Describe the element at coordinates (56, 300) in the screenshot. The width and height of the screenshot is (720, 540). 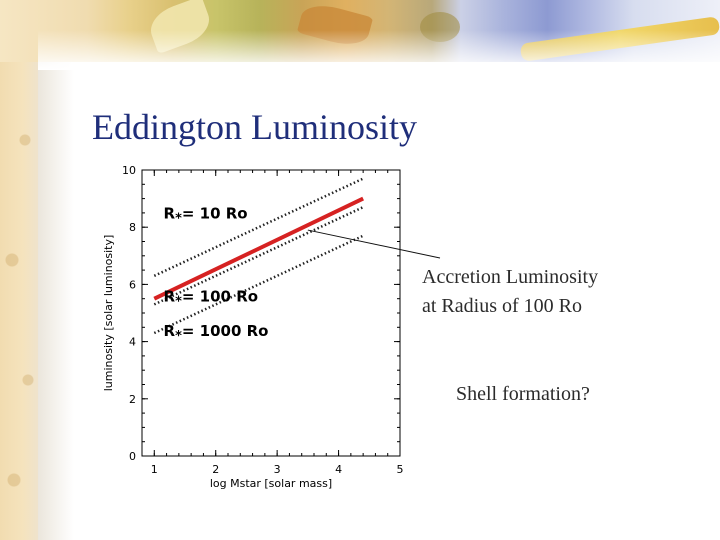
I see `side-shadow` at that location.